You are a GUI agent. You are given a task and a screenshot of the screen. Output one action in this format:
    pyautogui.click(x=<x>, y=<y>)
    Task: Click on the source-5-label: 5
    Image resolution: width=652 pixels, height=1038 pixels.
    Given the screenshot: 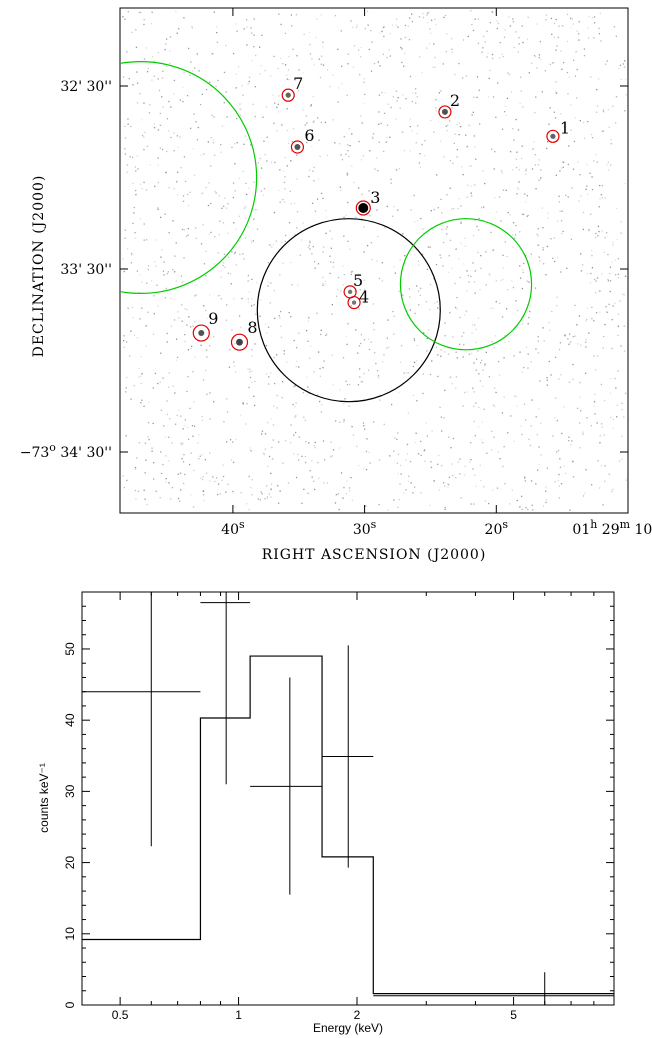 What is the action you would take?
    pyautogui.click(x=358, y=280)
    